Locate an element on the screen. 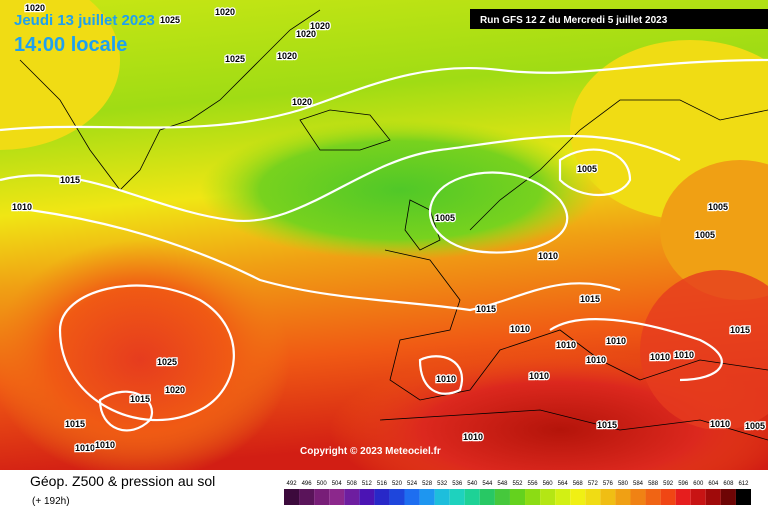 This screenshot has height=512, width=768. scale-label: 508 is located at coordinates (352, 484).